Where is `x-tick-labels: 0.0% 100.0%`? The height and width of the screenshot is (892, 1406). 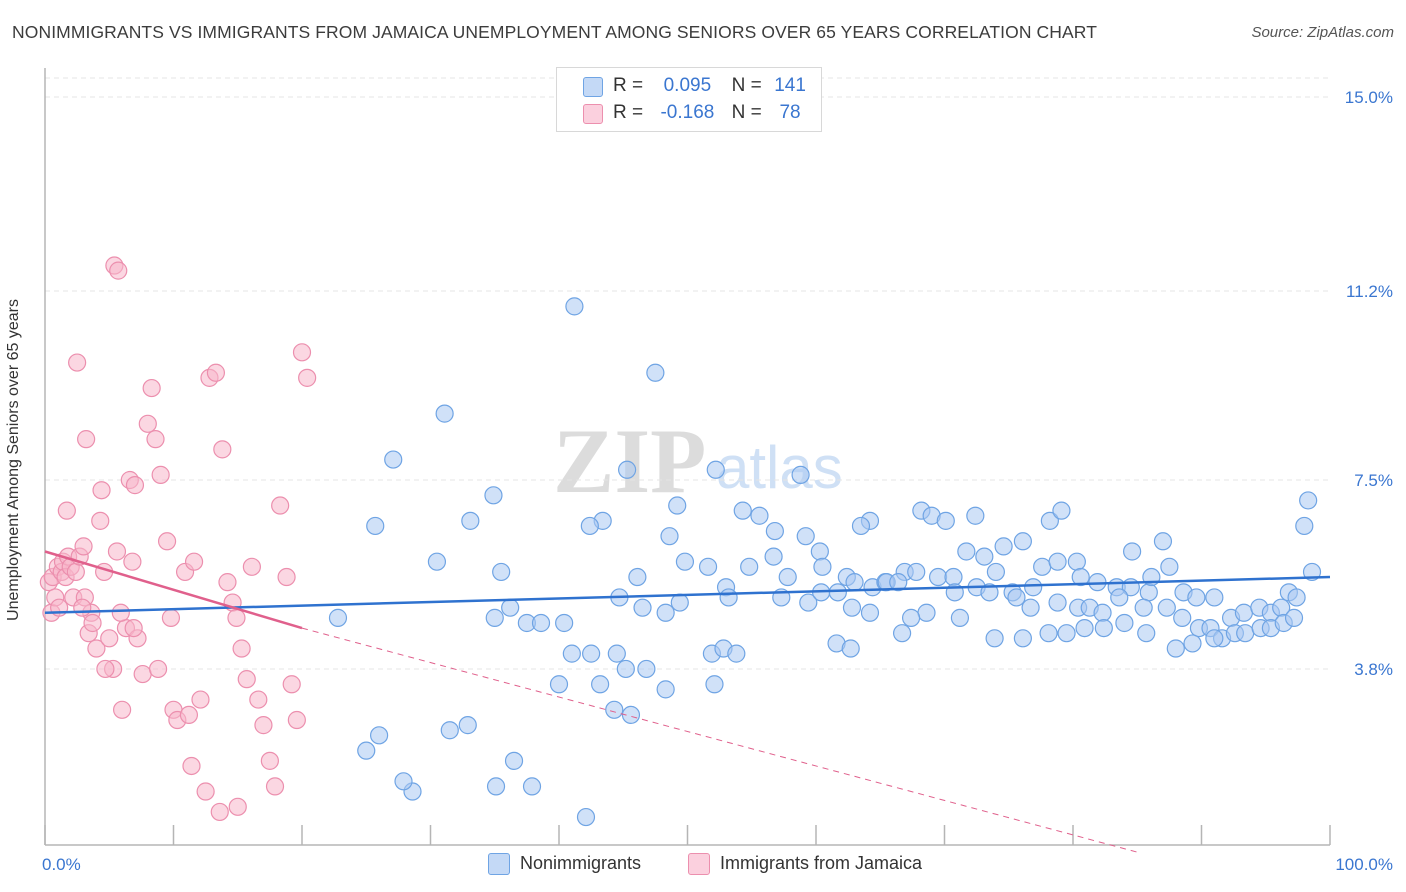 x-tick-labels: 0.0% 100.0% is located at coordinates (717, 864).